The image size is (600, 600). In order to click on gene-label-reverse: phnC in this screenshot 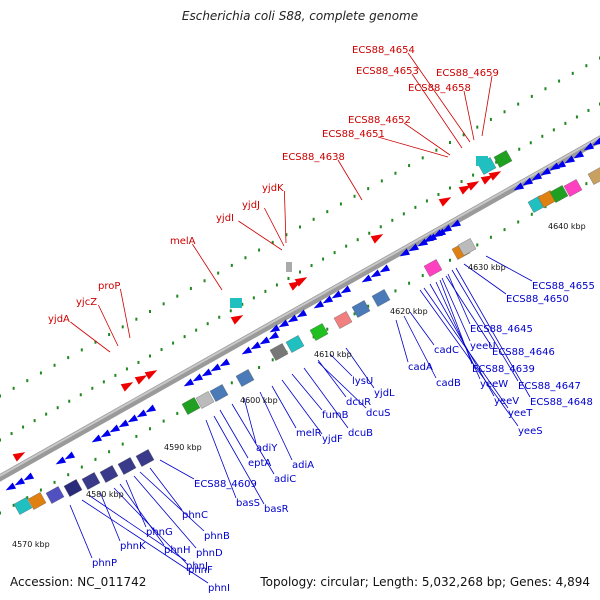, I will do `click(195, 515)`.